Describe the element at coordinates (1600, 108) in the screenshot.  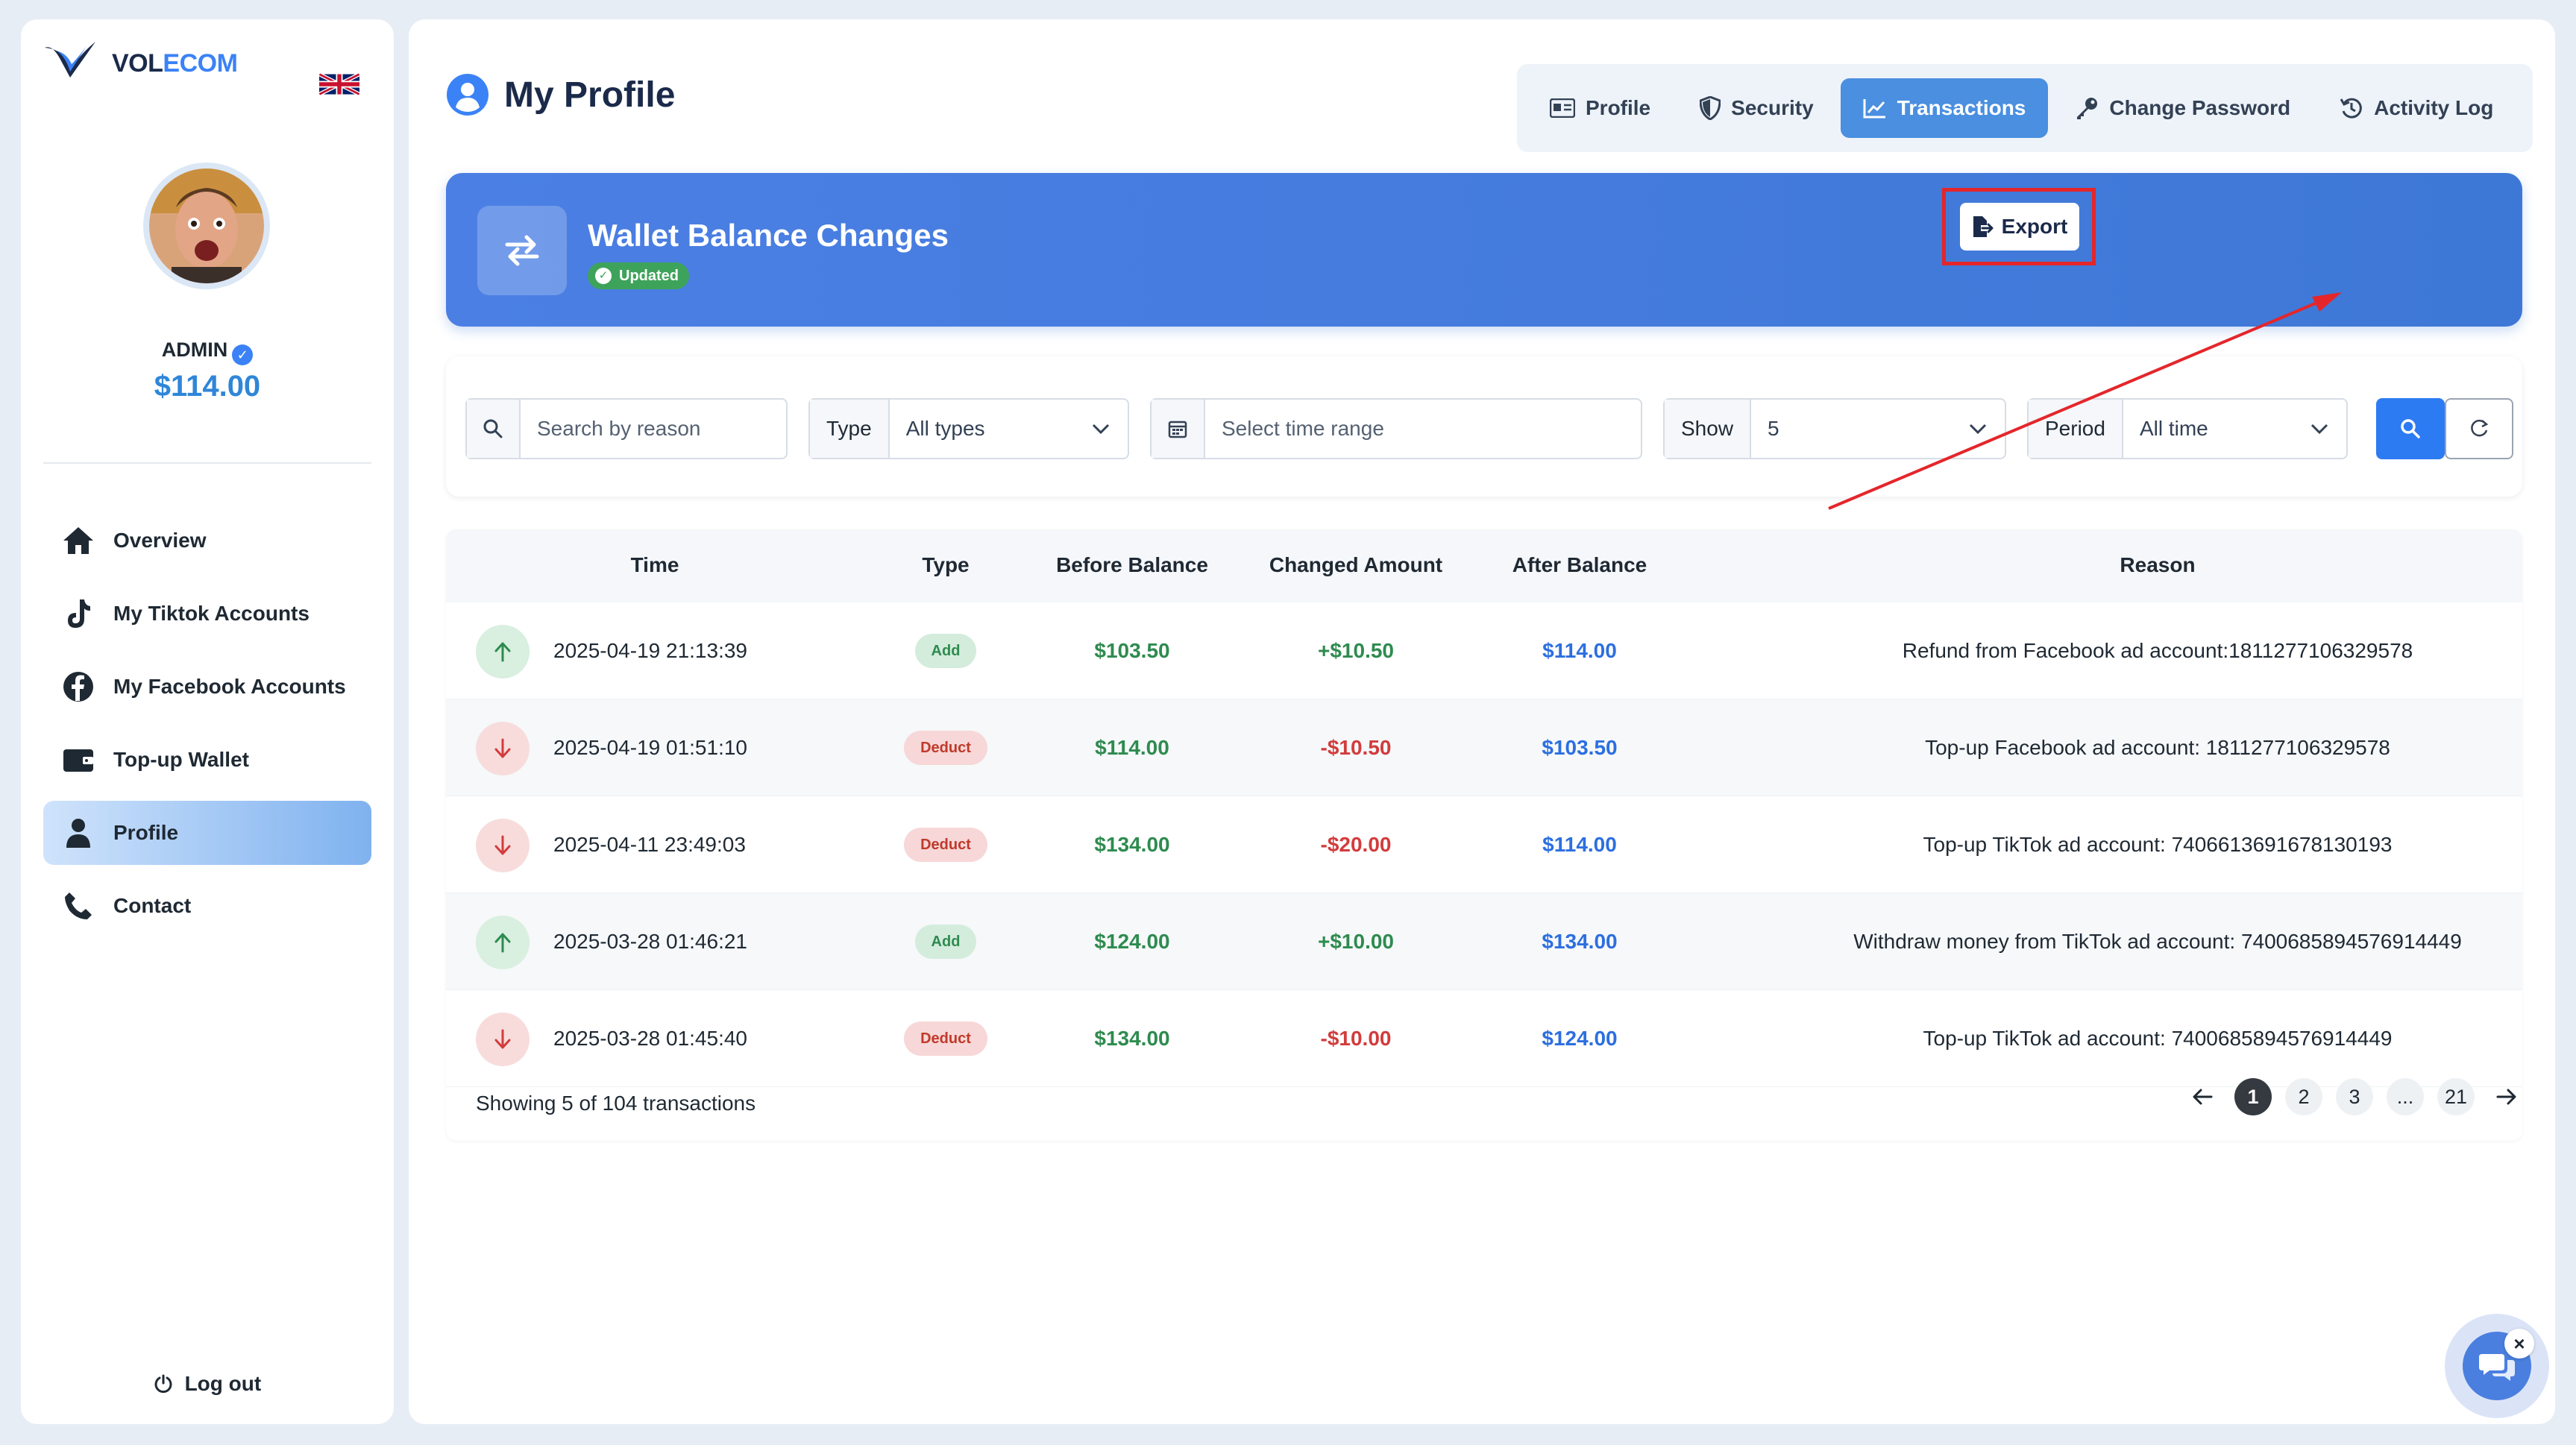
I see `tab-profile: Profile` at that location.